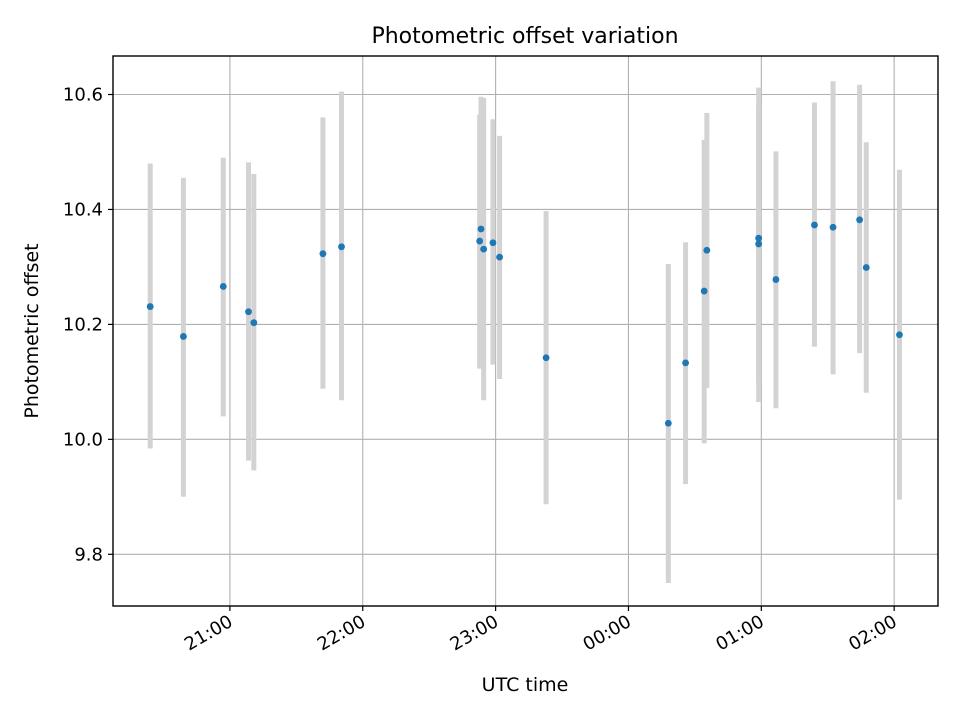 The image size is (960, 720). I want to click on x-axis-label: UTC time, so click(525, 685).